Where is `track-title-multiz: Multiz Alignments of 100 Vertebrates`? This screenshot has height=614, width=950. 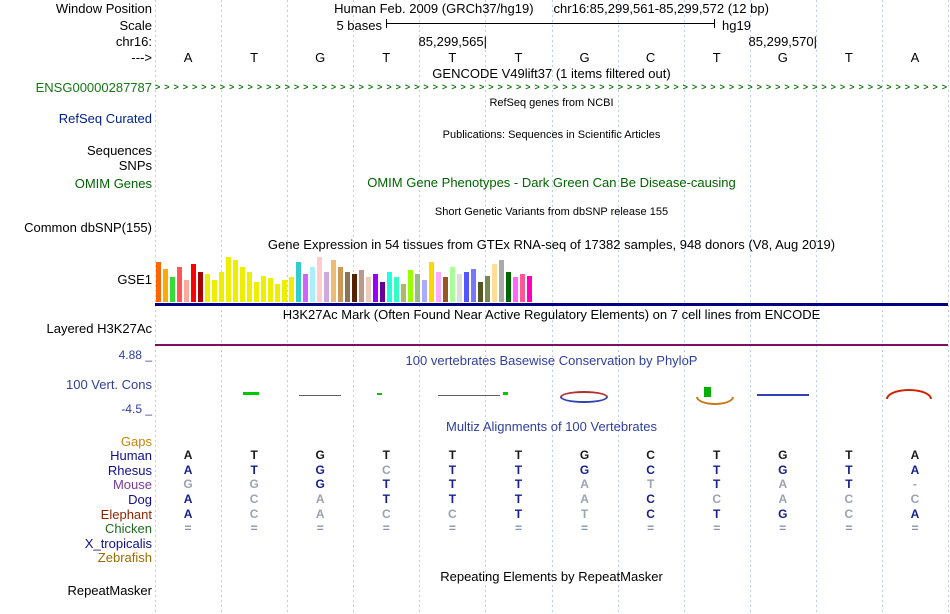 track-title-multiz: Multiz Alignments of 100 Vertebrates is located at coordinates (551, 426).